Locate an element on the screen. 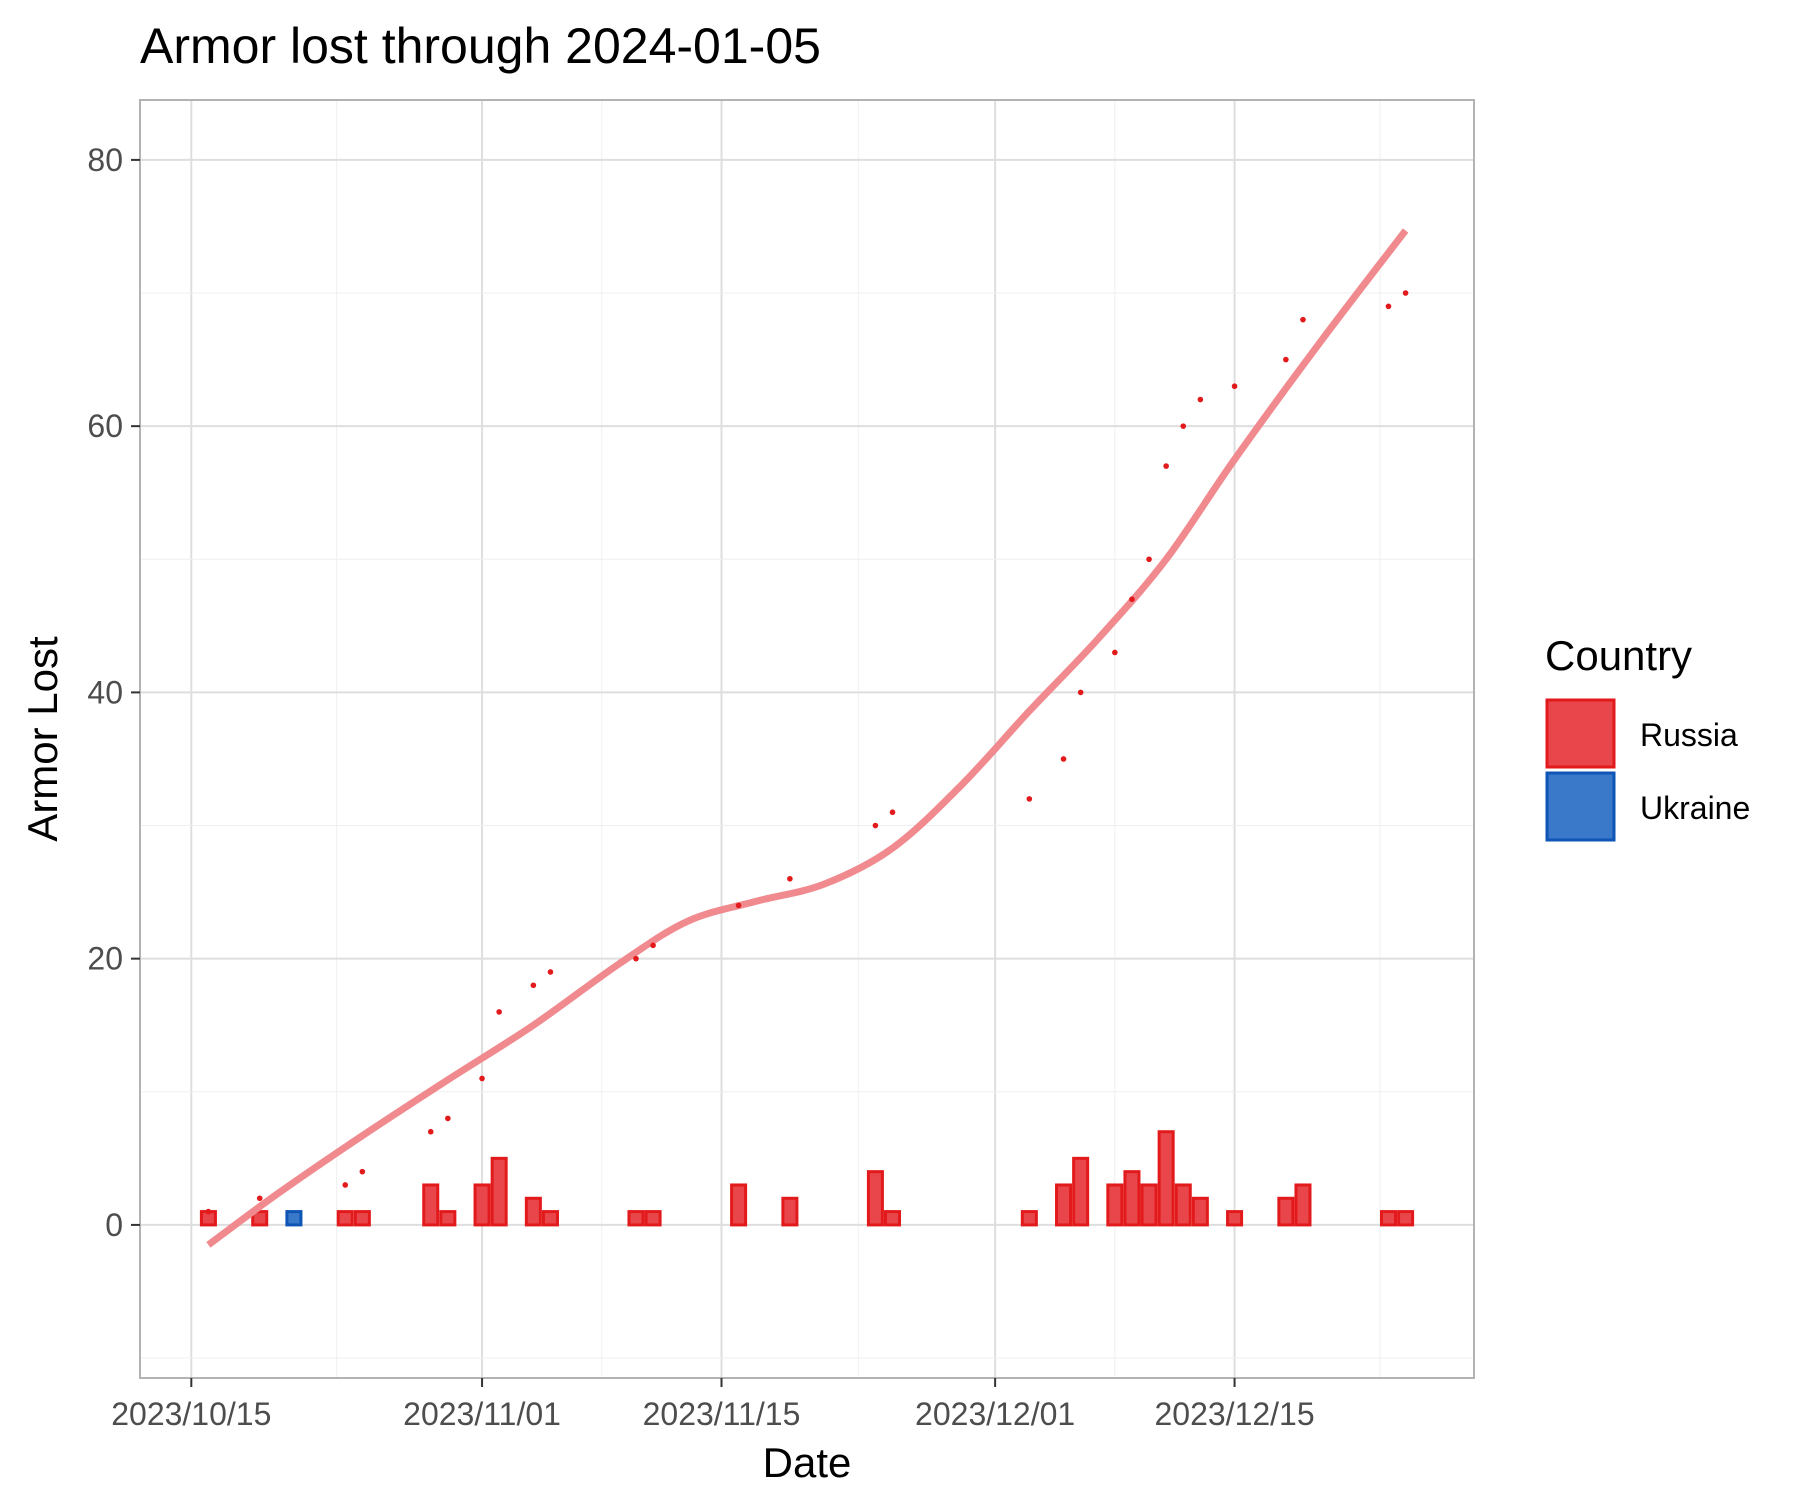 The width and height of the screenshot is (1800, 1500). y-tick-label: 40 is located at coordinates (105, 692).